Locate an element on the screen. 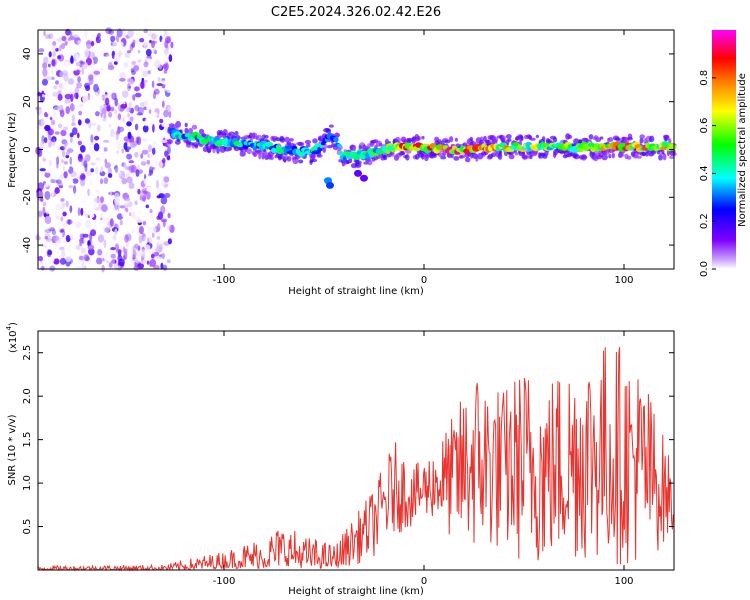 This screenshot has height=600, width=750. snr-x-axis-label: Height of straight line (km) is located at coordinates (356, 591).